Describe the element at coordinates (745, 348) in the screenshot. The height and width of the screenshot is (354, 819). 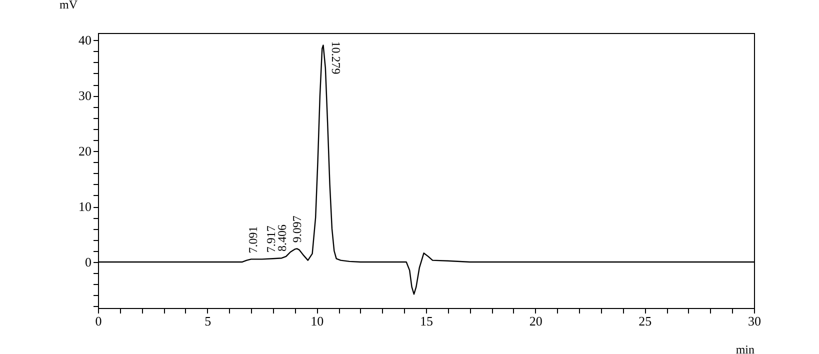
I see `x-axis-title: min` at that location.